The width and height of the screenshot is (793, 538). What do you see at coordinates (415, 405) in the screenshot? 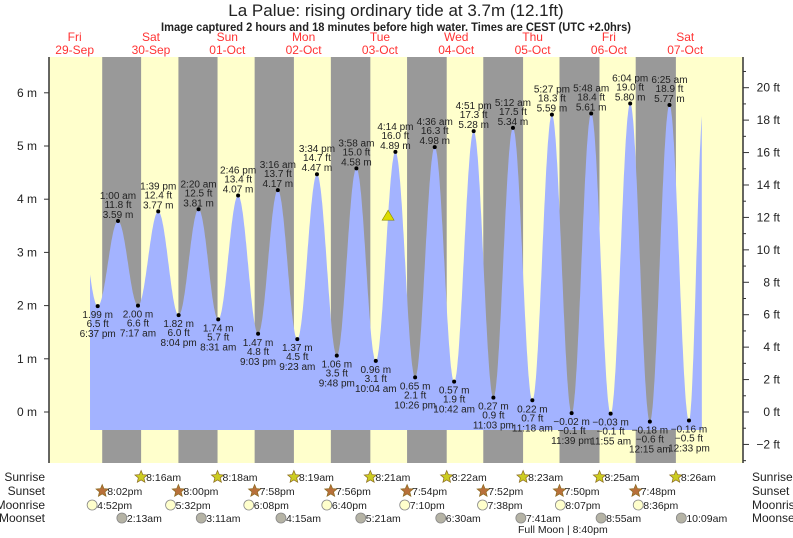
I see `low-tide-time: 10:26 pm` at bounding box center [415, 405].